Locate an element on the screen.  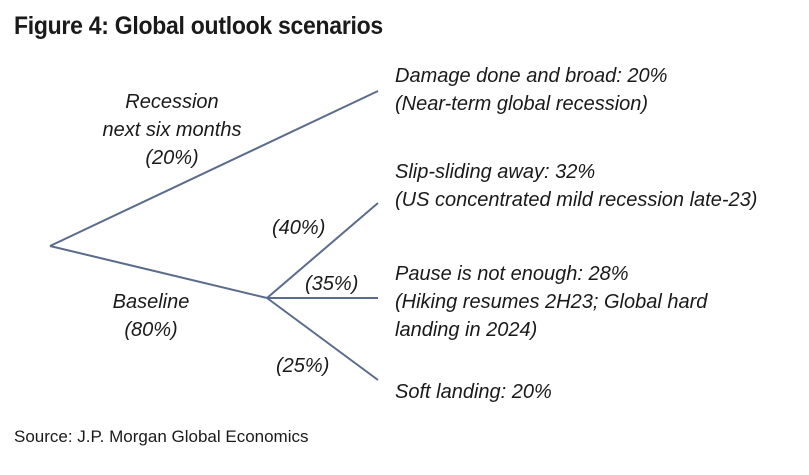
outcome-soft: Soft landing: 20% is located at coordinates (473, 392).